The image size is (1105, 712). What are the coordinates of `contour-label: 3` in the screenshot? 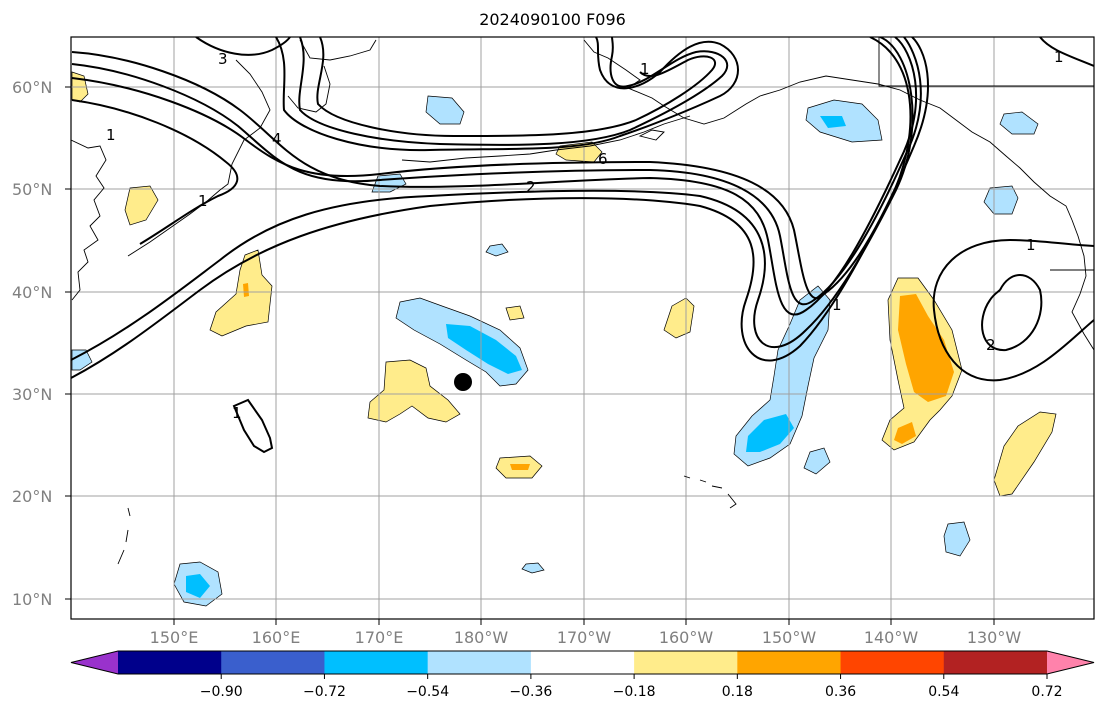 It's located at (223, 59).